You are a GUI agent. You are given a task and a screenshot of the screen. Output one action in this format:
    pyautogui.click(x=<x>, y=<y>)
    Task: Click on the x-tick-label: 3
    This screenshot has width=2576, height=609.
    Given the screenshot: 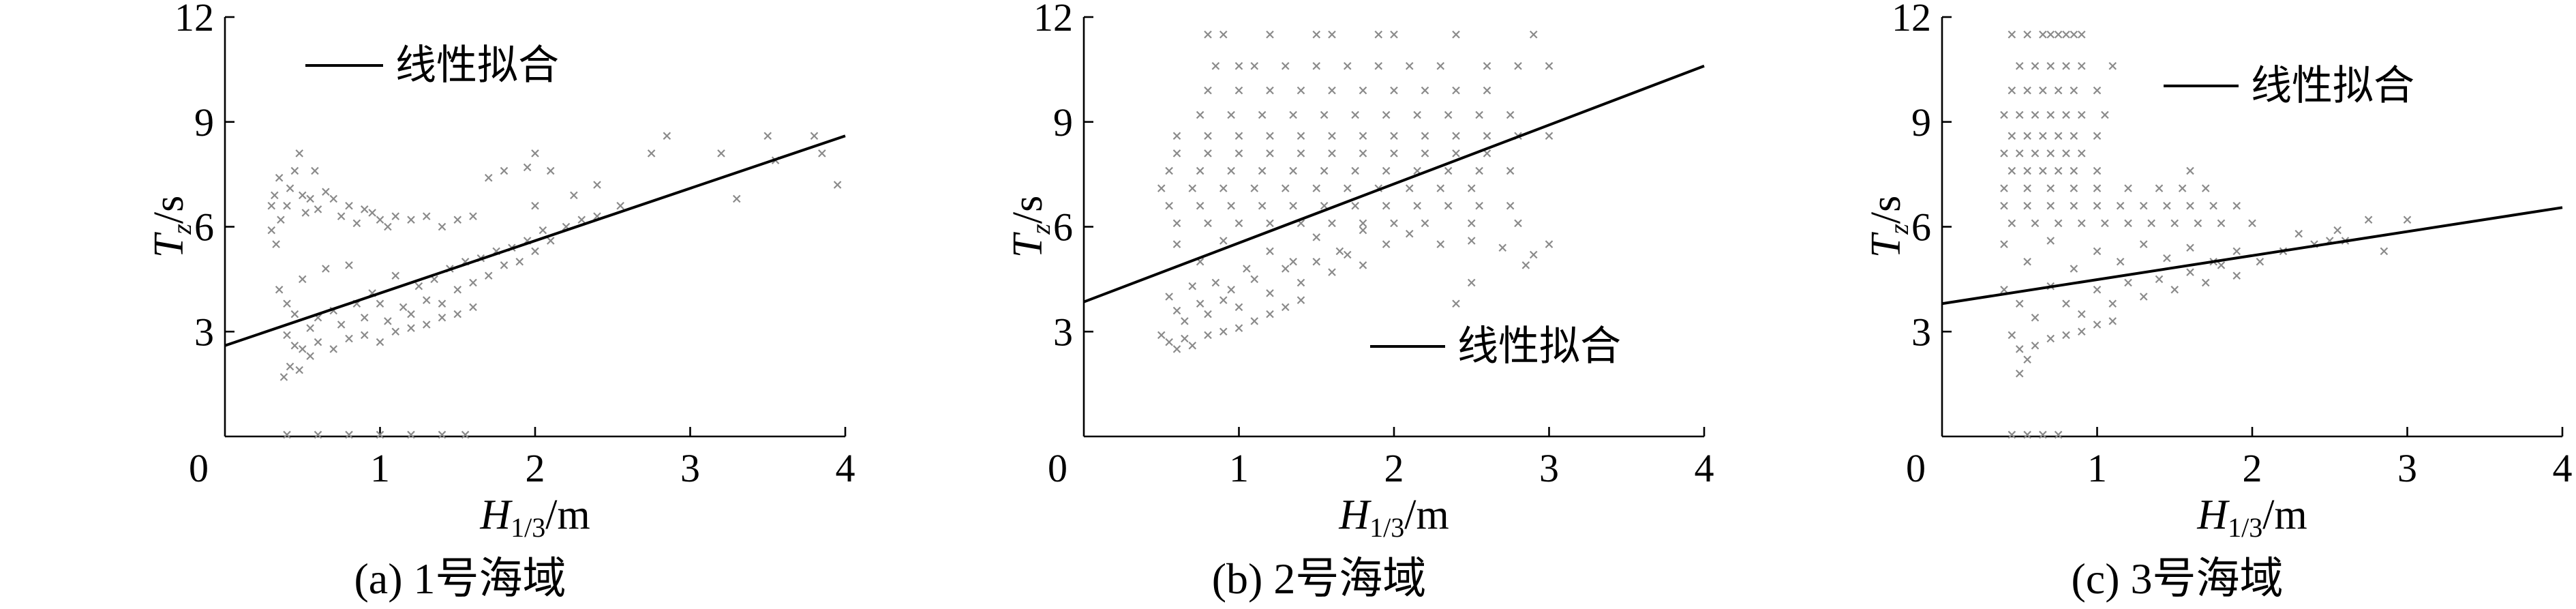 What is the action you would take?
    pyautogui.click(x=690, y=468)
    